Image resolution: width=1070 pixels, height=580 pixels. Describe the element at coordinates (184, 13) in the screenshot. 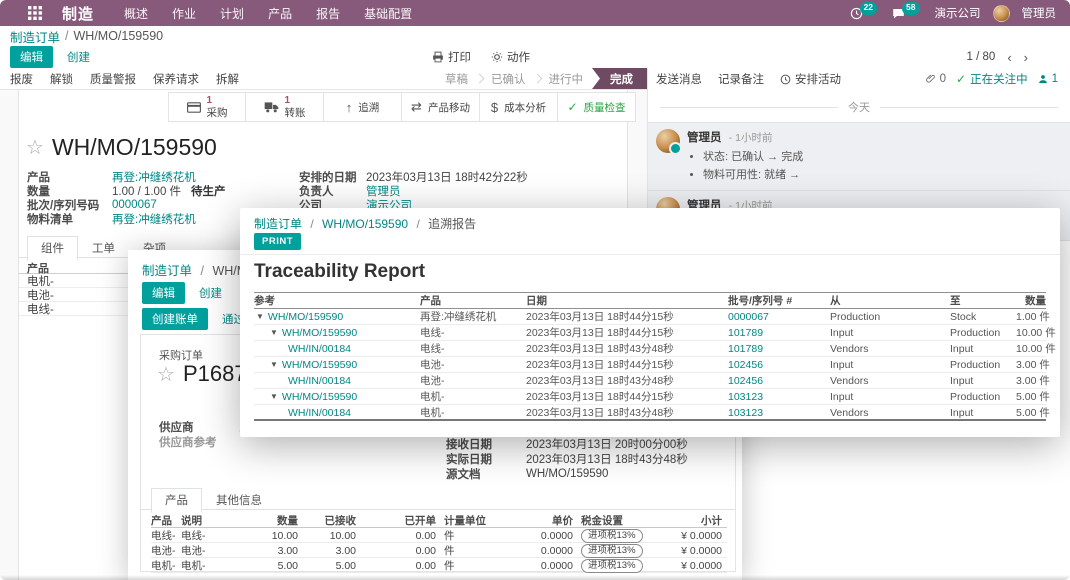

I see `menu-operations: 作业` at that location.